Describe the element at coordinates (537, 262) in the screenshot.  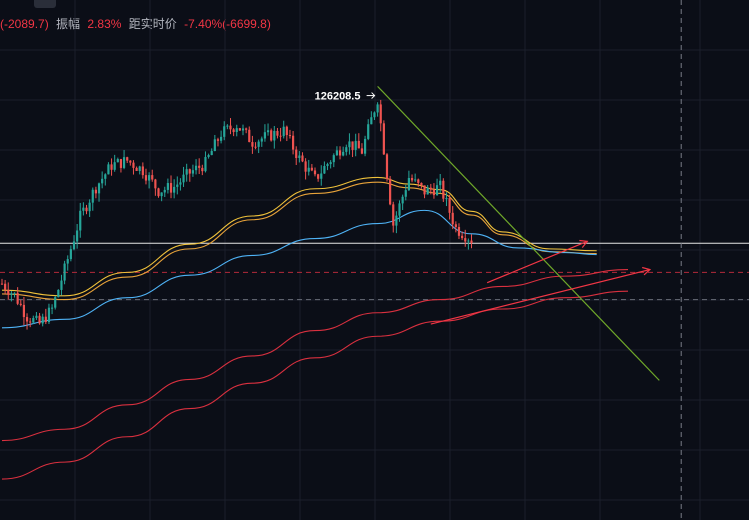
I see `channel-upper` at that location.